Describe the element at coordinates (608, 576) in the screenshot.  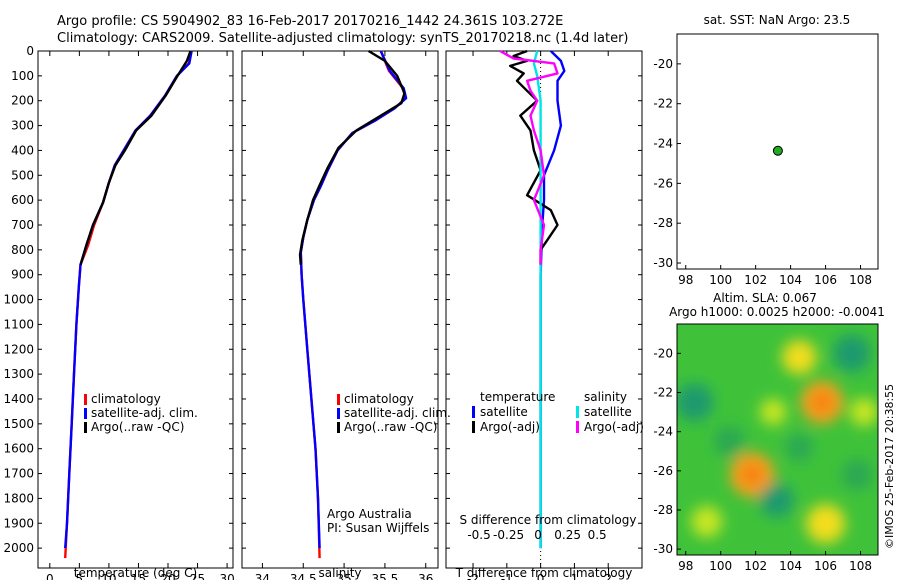
I see `difference-xtick-label: 2` at that location.